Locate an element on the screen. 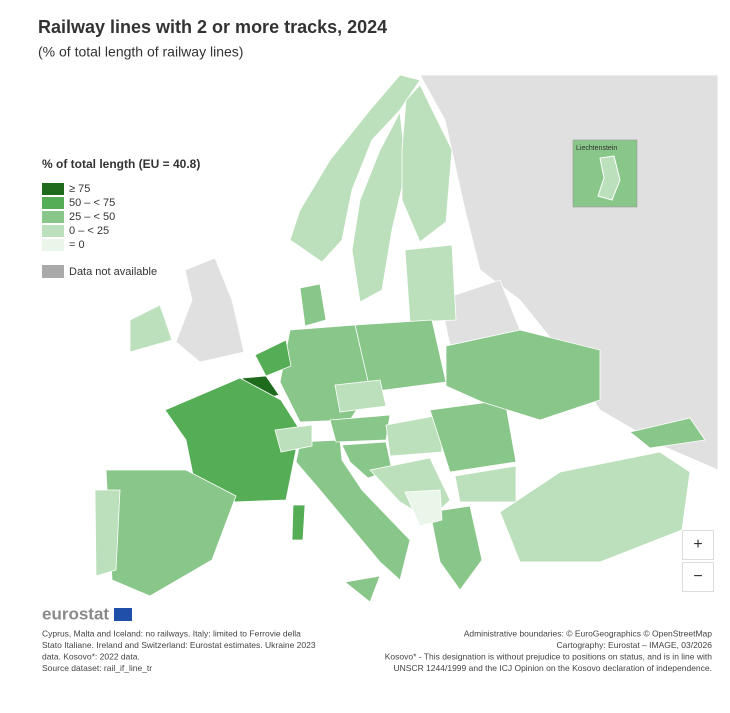 The height and width of the screenshot is (713, 730). inset-label: Liechtenstein is located at coordinates (596, 148).